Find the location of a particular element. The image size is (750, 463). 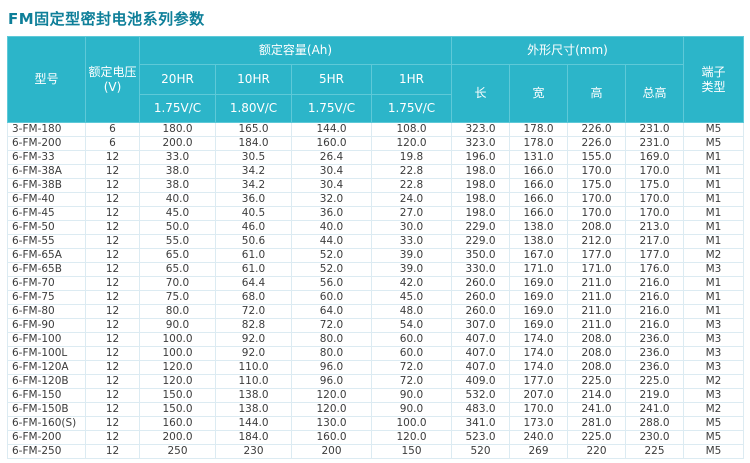

table-cell: 288.0 is located at coordinates (654, 423).